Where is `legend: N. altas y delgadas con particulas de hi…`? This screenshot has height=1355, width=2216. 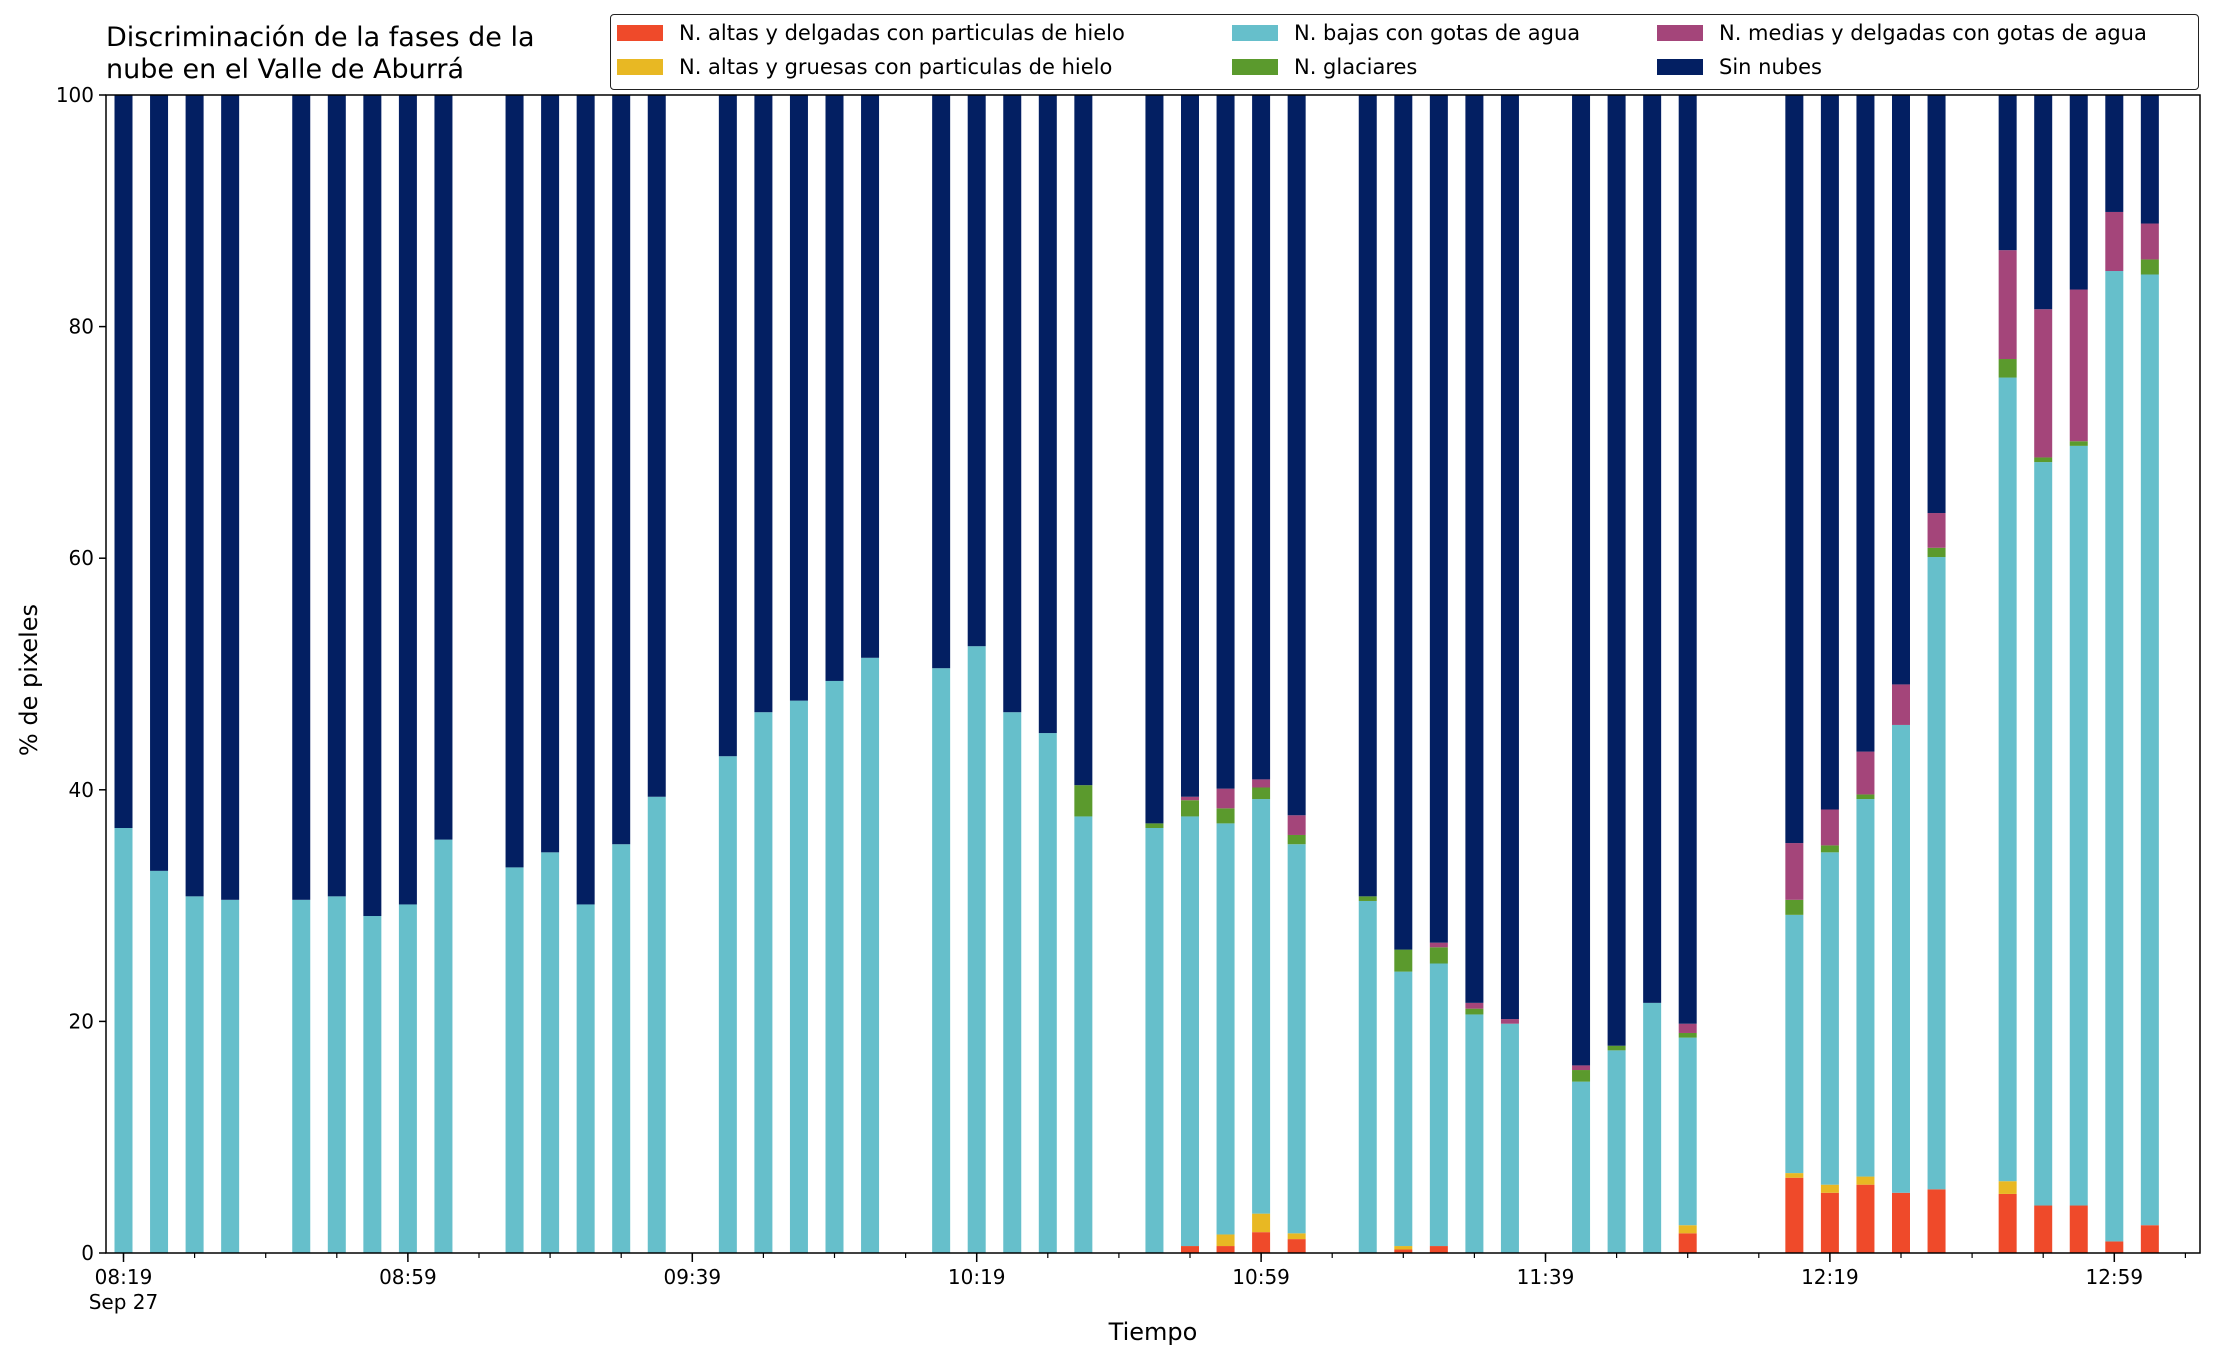
legend: N. altas y delgadas con particulas de hi… is located at coordinates (1404, 52).